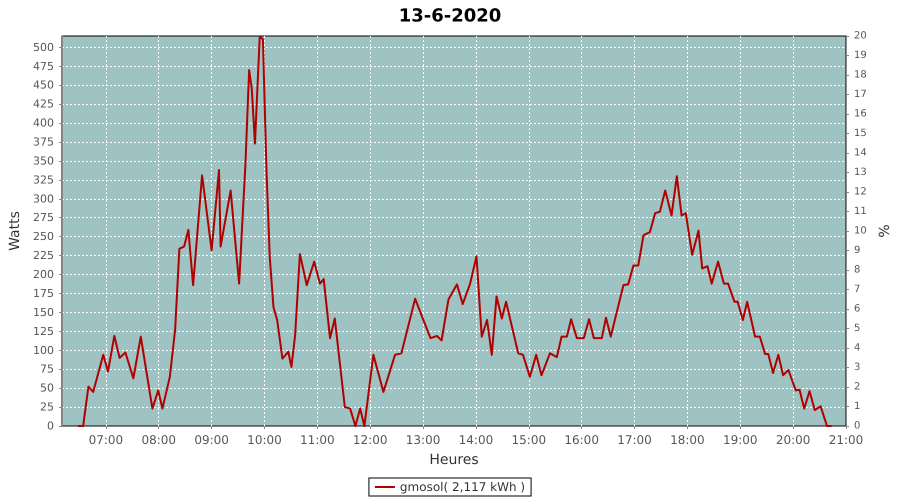 The image size is (900, 500). Describe the element at coordinates (15, 231) in the screenshot. I see `y-axis-title: Watts` at that location.